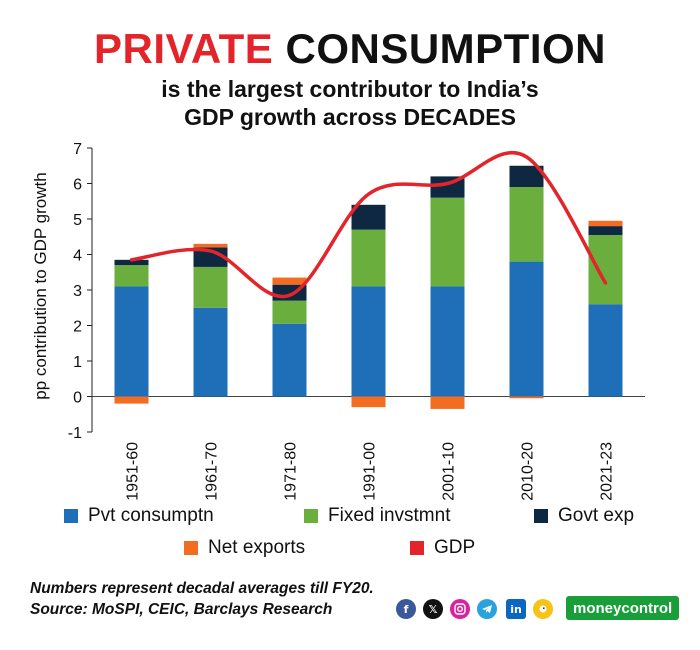 This screenshot has height=650, width=700. Describe the element at coordinates (455, 547) in the screenshot. I see `legend-label: GDP` at that location.